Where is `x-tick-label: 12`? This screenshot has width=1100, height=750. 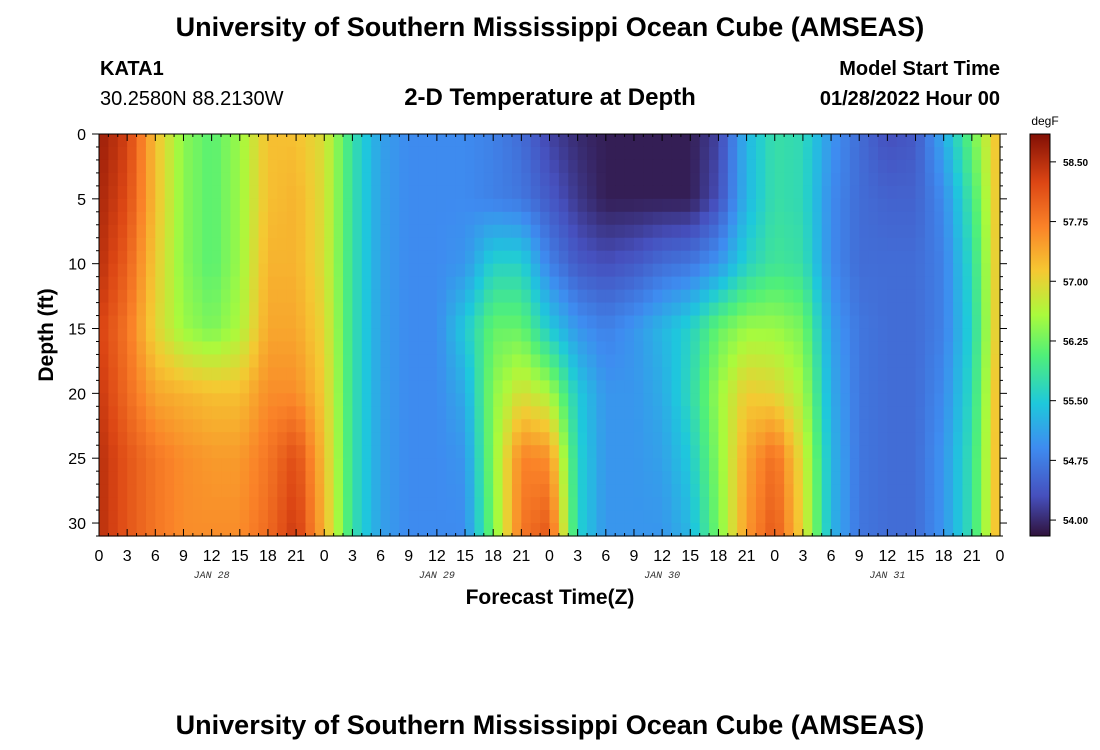
x-tick-label: 12 is located at coordinates (887, 556).